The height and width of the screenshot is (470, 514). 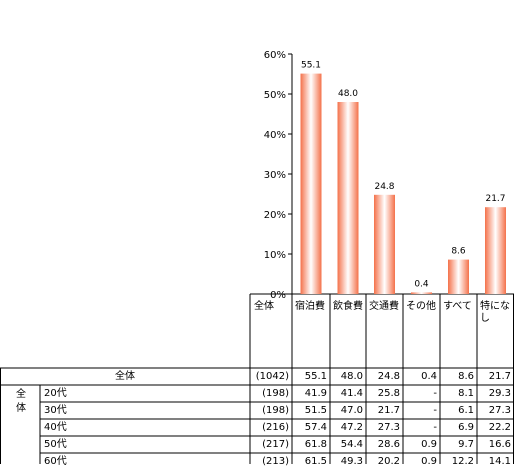 What do you see at coordinates (315, 393) in the screenshot?
I see `table-cell: 41.9` at bounding box center [315, 393].